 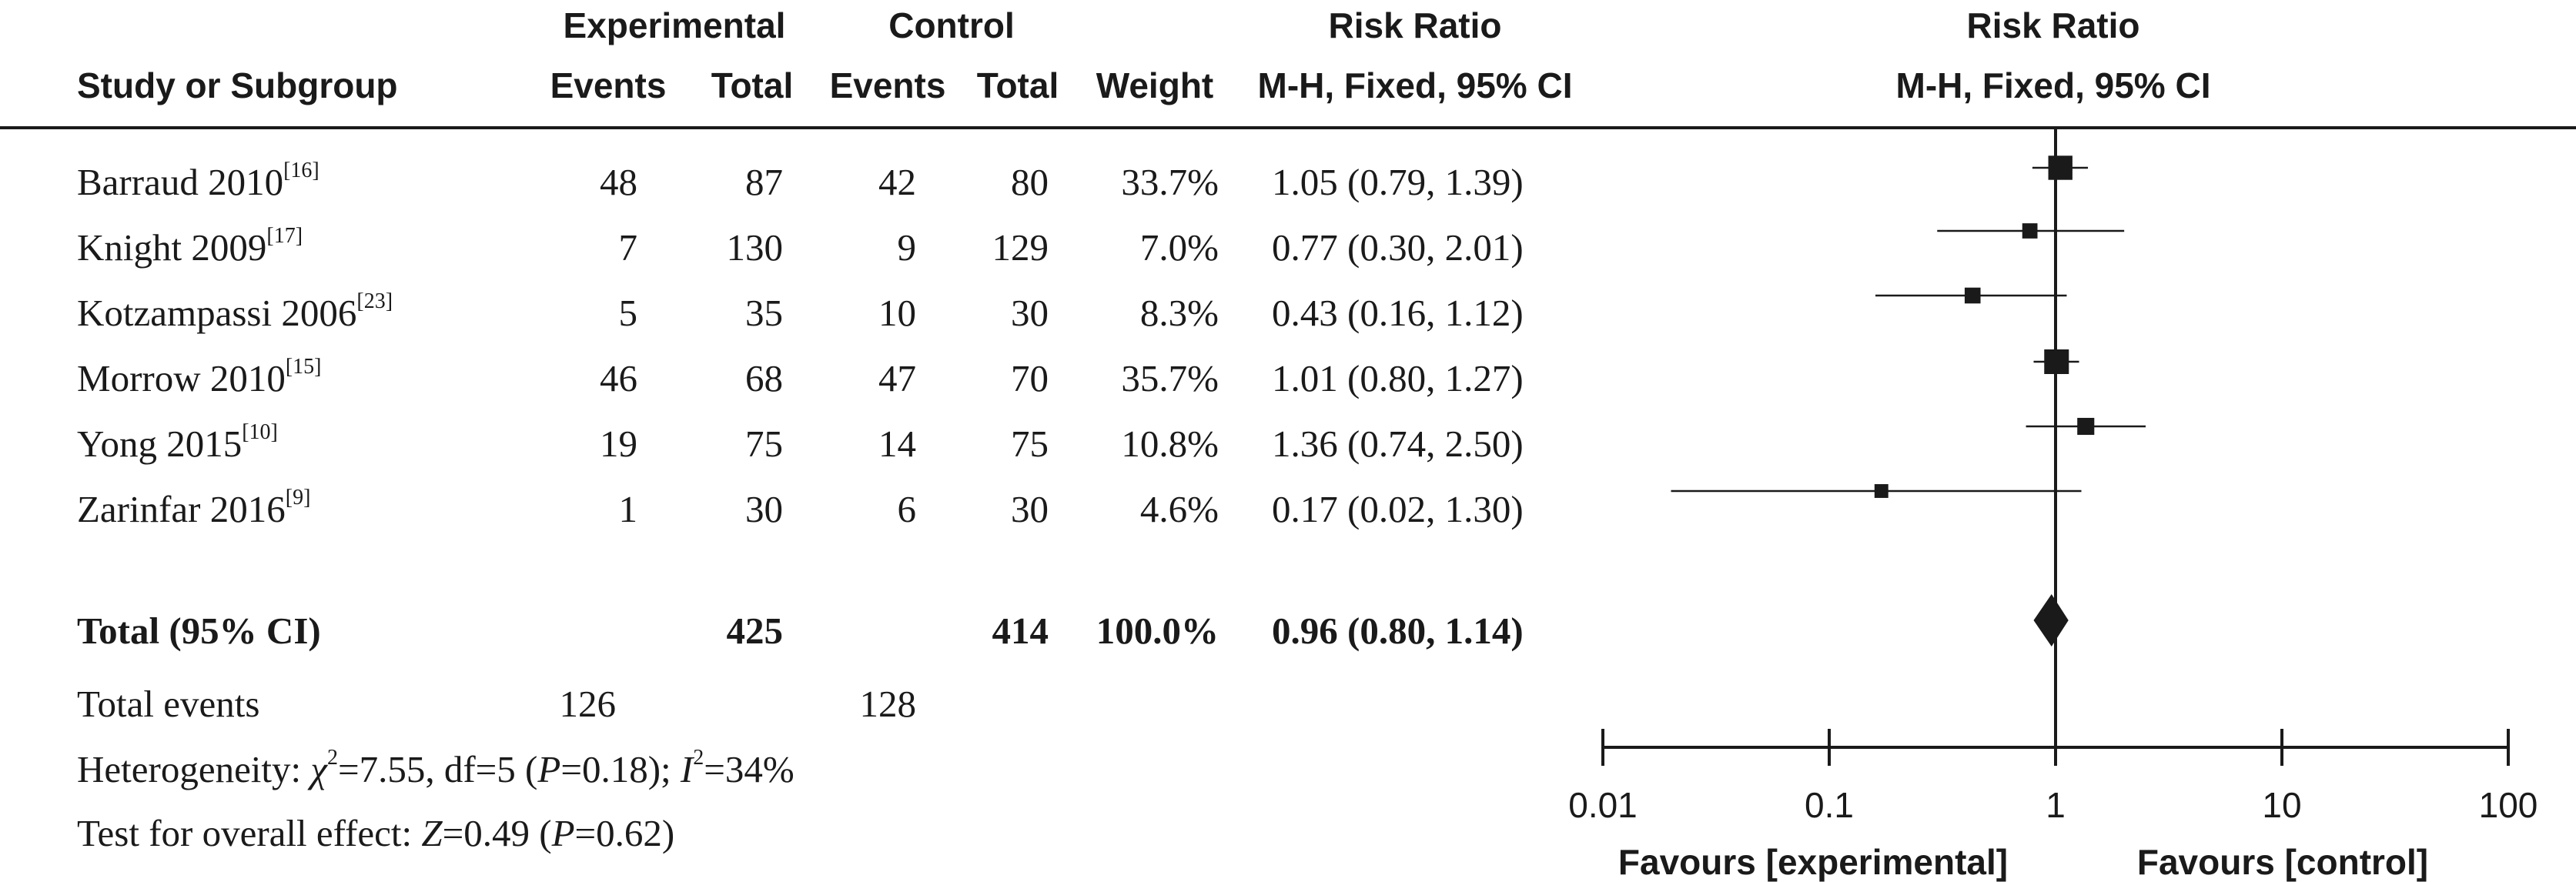 What do you see at coordinates (1398, 509) in the screenshot?
I see `ci-text: 0.17 (0.02, 1.30)` at bounding box center [1398, 509].